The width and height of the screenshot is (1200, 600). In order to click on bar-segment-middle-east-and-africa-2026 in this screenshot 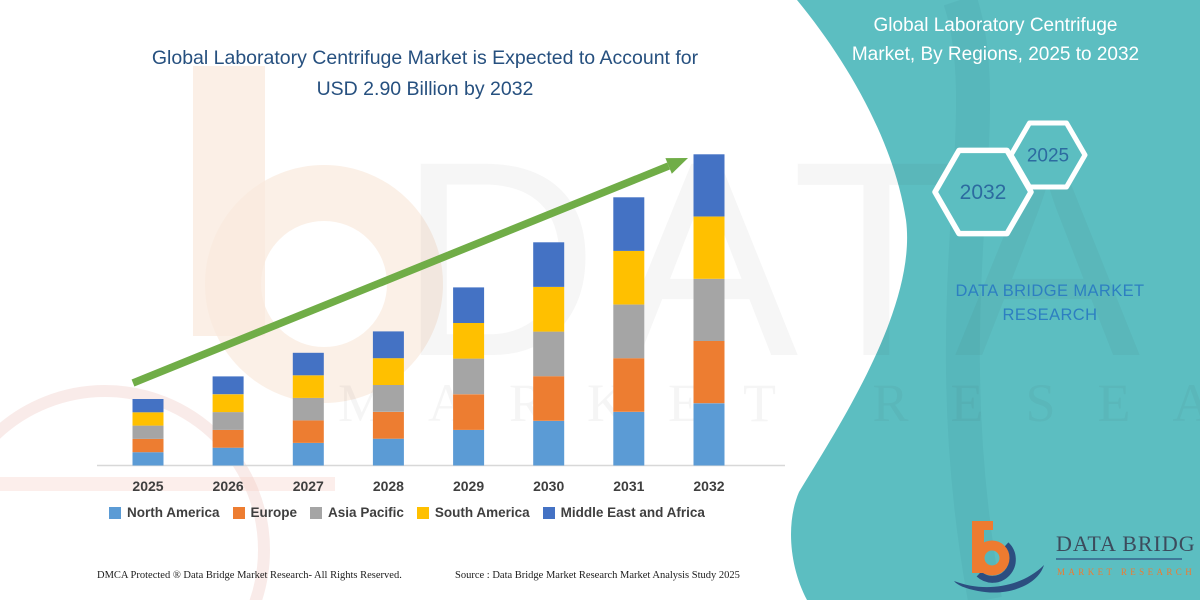, I will do `click(228, 385)`.